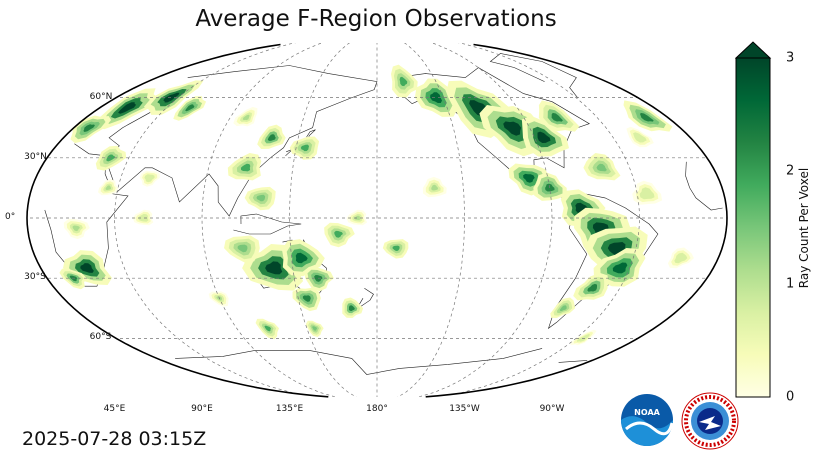 Image resolution: width=820 pixels, height=461 pixels. Describe the element at coordinates (242, 141) in the screenshot. I see `coastline-eurasia` at that location.